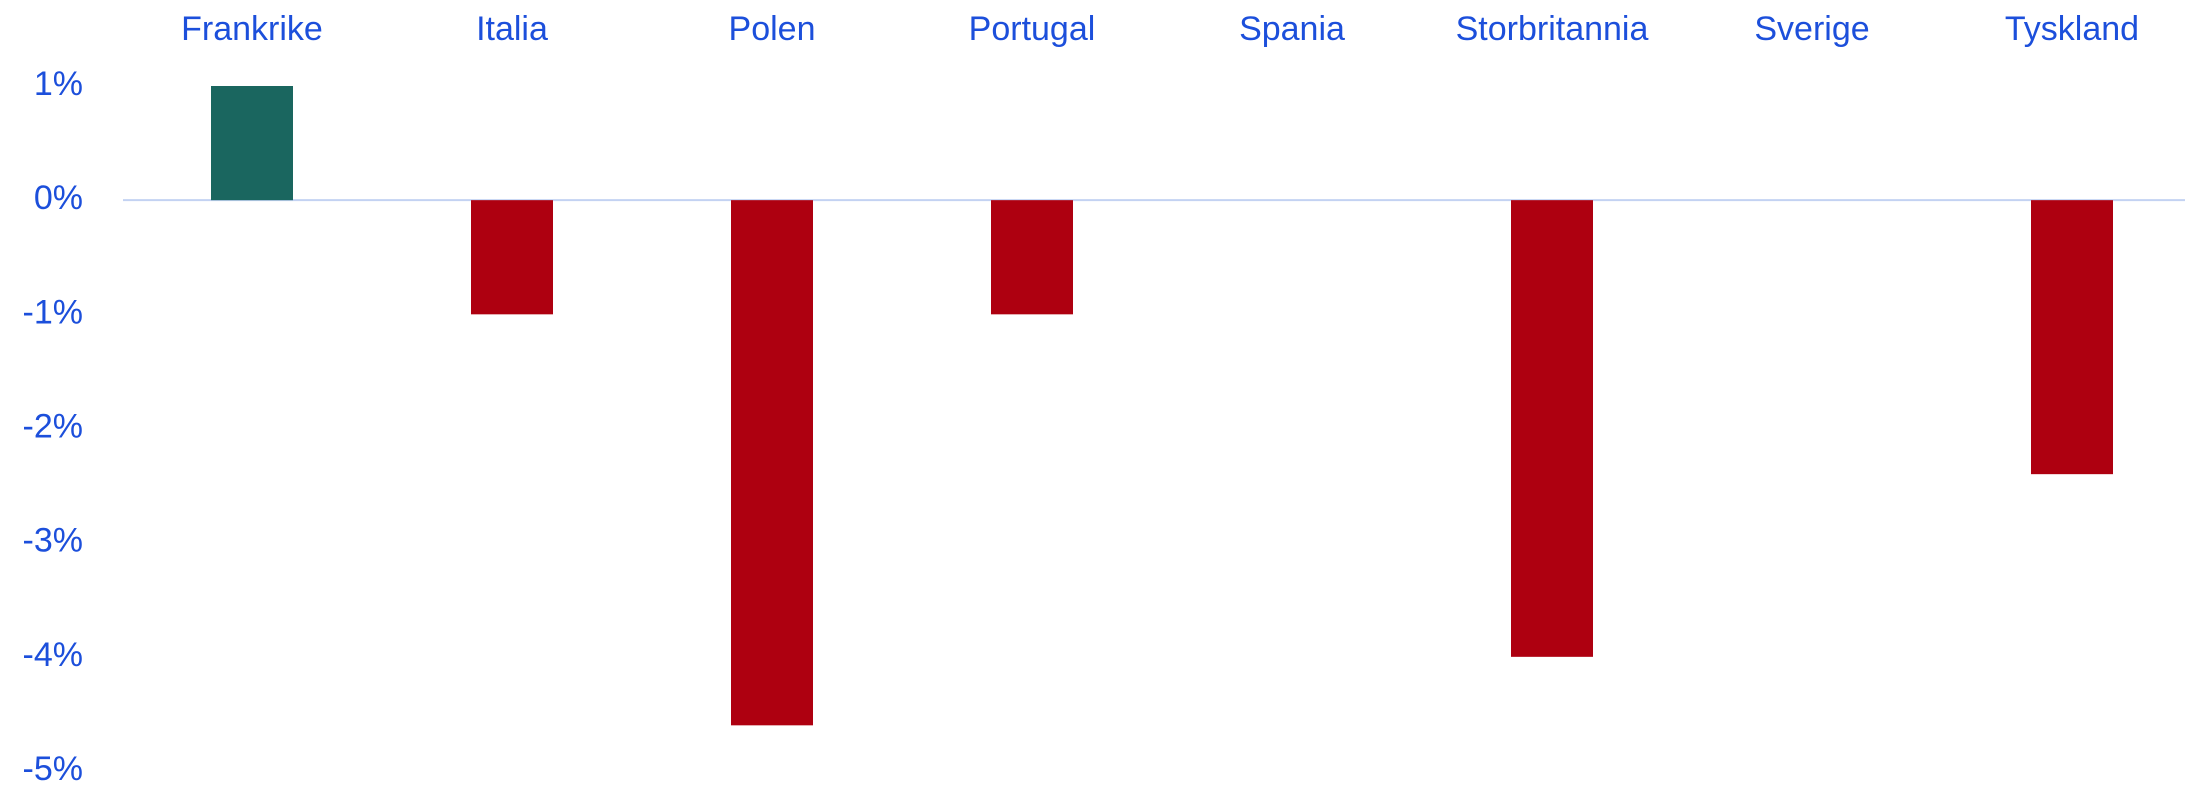 This screenshot has width=2185, height=788. What do you see at coordinates (53, 426) in the screenshot?
I see `y-tick-label: -2%` at bounding box center [53, 426].